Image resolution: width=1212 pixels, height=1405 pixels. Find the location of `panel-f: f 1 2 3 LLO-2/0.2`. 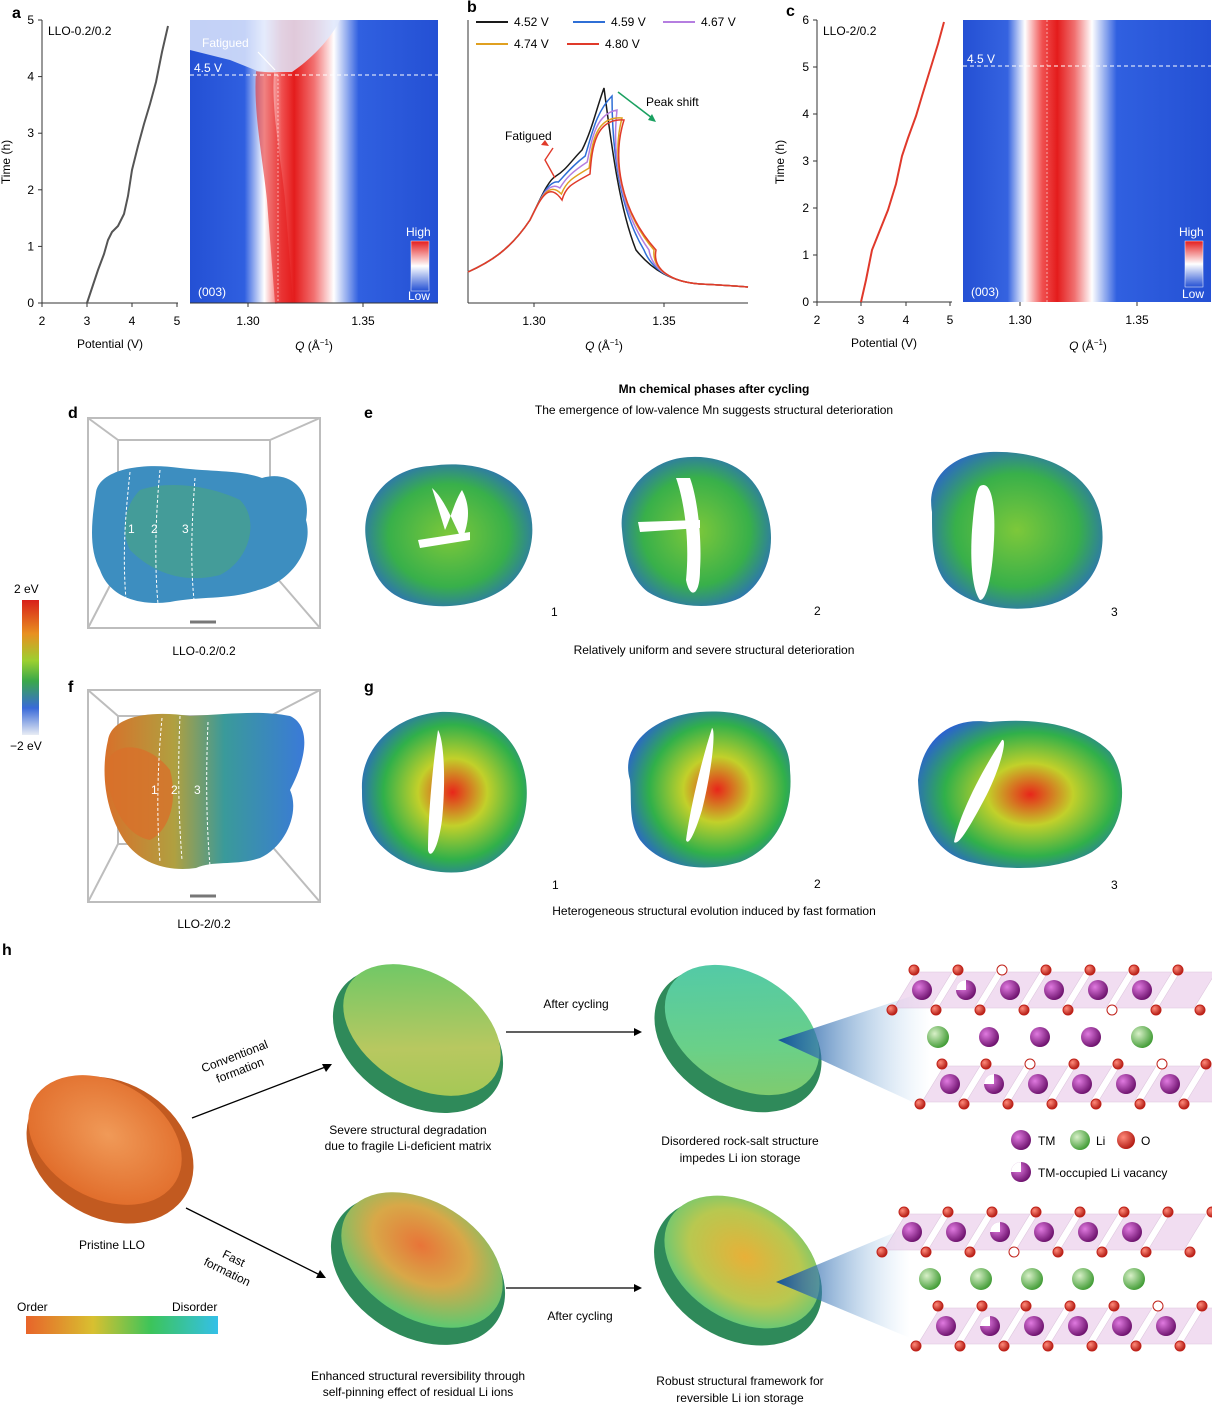

panel-f: f 1 2 3 LLO-2/0.2 is located at coordinates (194, 805).